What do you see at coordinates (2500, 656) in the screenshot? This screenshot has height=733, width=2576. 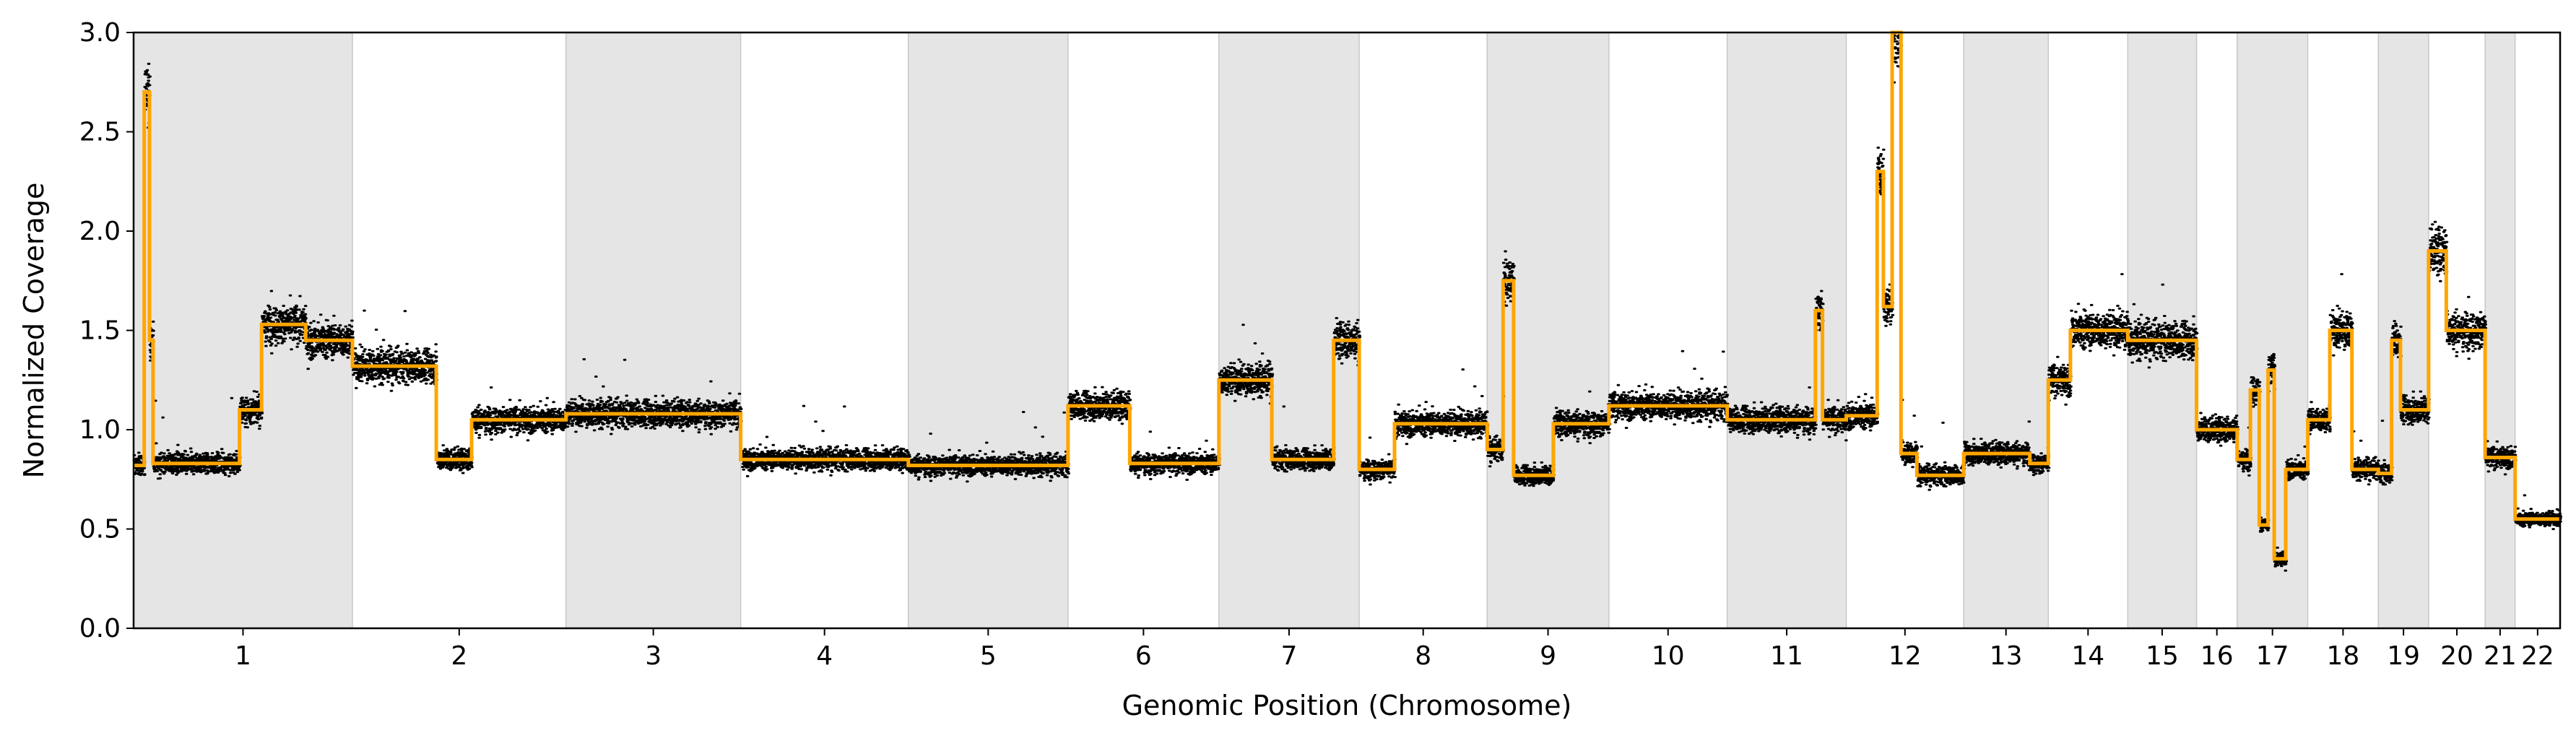 I see `x-tick-label-chr21: 21` at bounding box center [2500, 656].